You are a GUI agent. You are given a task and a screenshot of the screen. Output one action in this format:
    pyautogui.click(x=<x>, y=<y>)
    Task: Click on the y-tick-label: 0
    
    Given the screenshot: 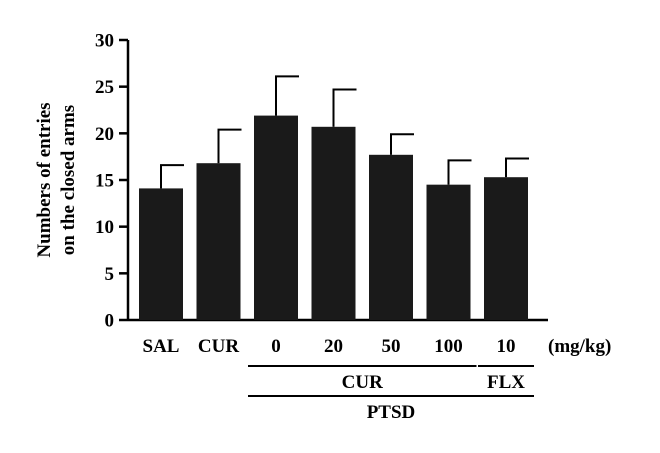 What is the action you would take?
    pyautogui.click(x=110, y=321)
    